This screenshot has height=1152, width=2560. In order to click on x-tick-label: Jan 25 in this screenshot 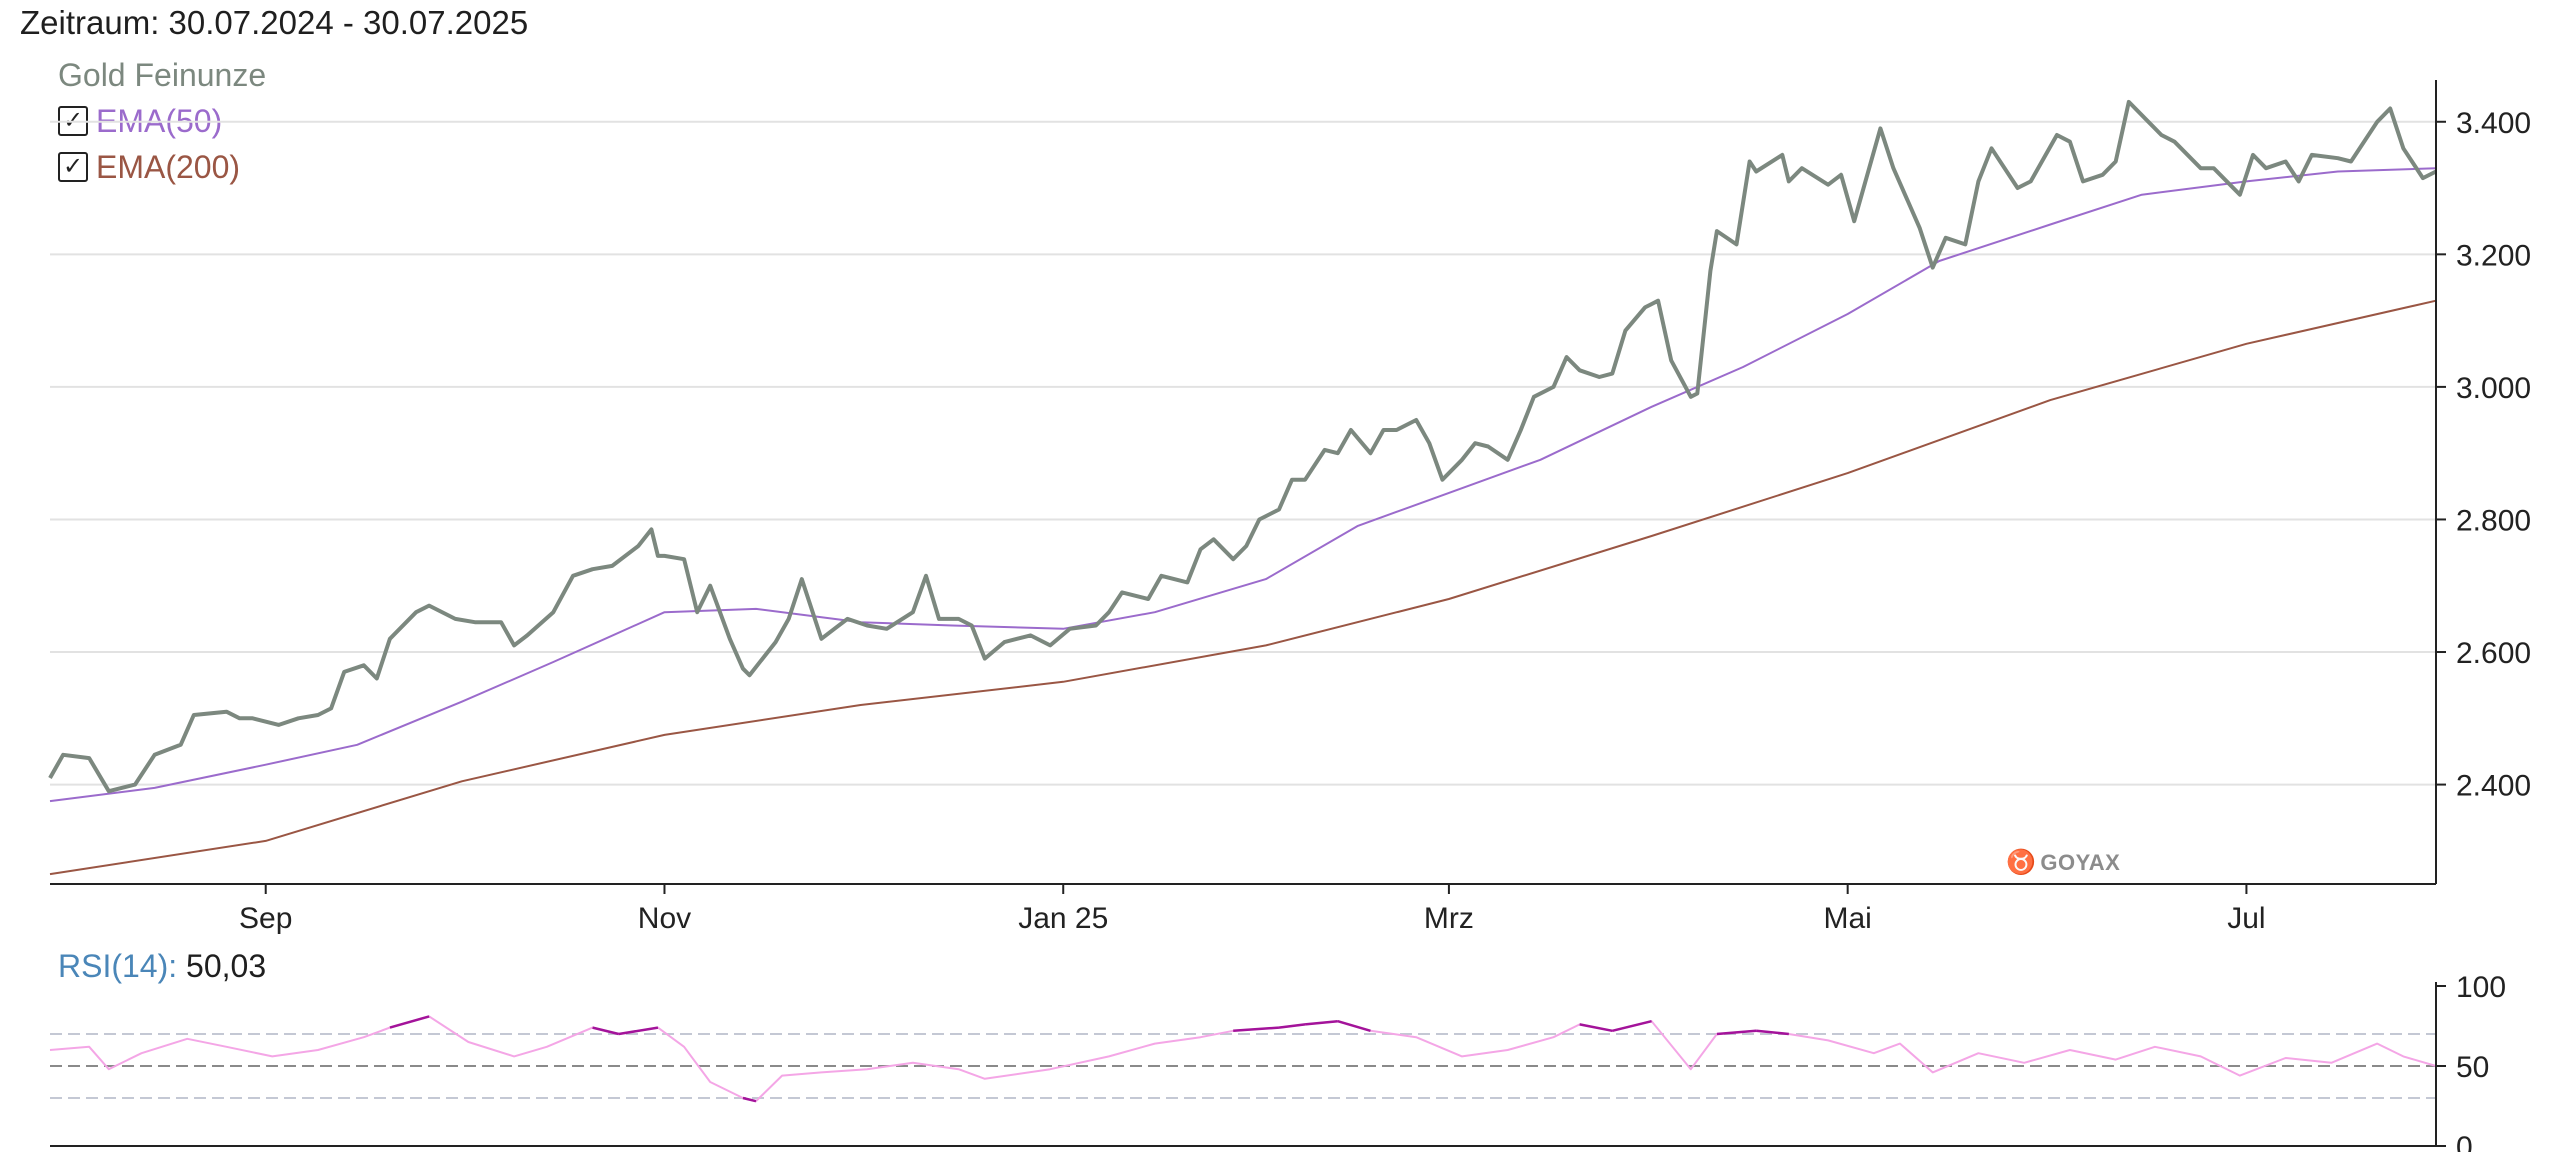, I will do `click(1063, 918)`.